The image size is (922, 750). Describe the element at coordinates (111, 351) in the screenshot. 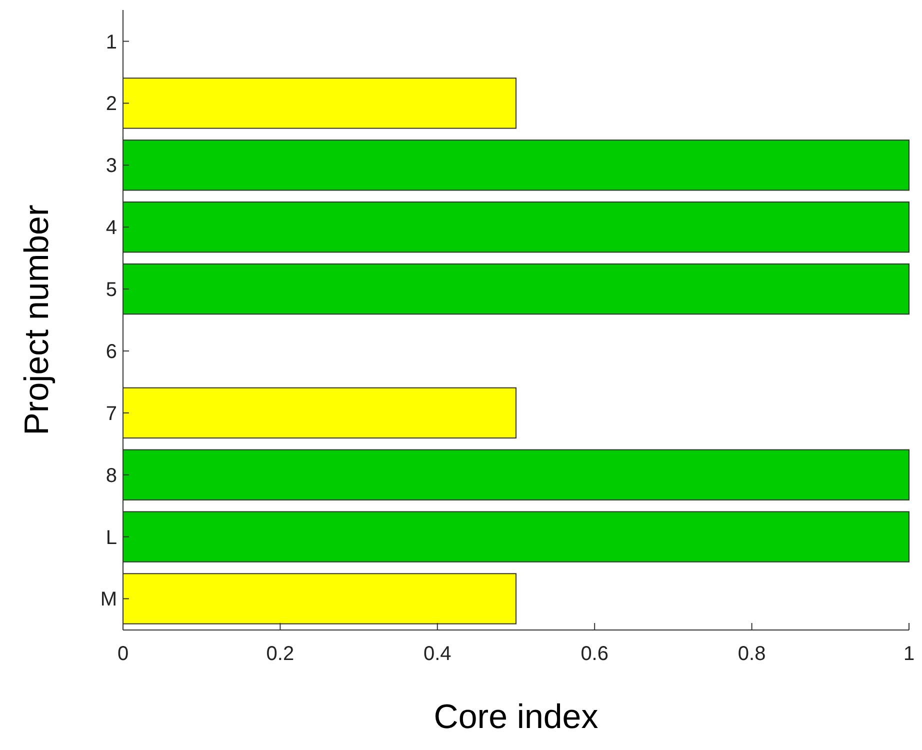

I see `y-tick-label: 6` at that location.